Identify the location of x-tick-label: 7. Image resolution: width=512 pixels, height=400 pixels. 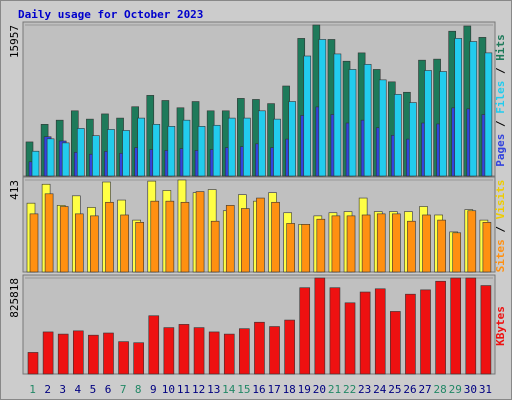
(123, 389).